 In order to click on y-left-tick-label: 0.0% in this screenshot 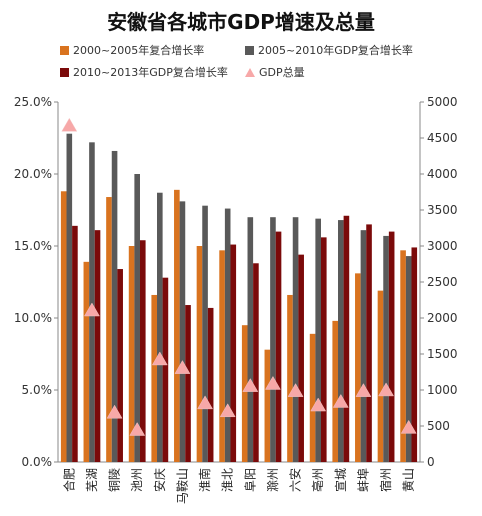, I will do `click(37, 462)`.